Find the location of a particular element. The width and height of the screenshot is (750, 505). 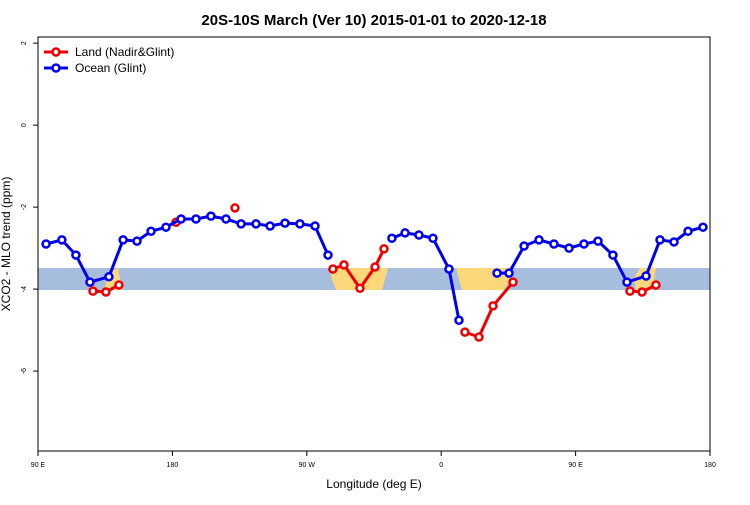

y-tick-label: -6 is located at coordinates (24, 371).